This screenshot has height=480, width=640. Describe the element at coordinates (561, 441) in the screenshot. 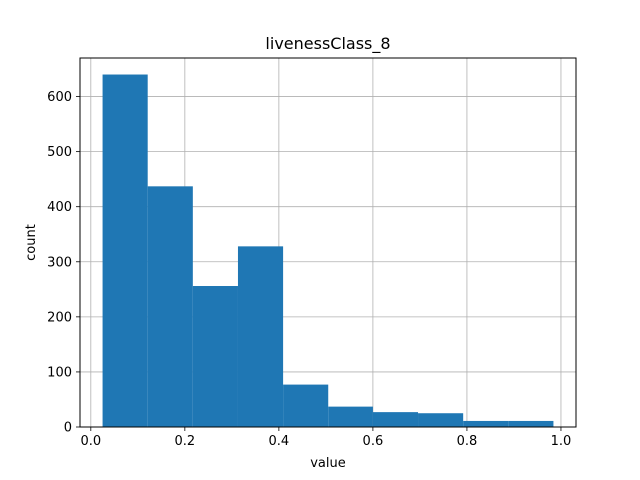

I see `x-tick-label: 1.0` at that location.